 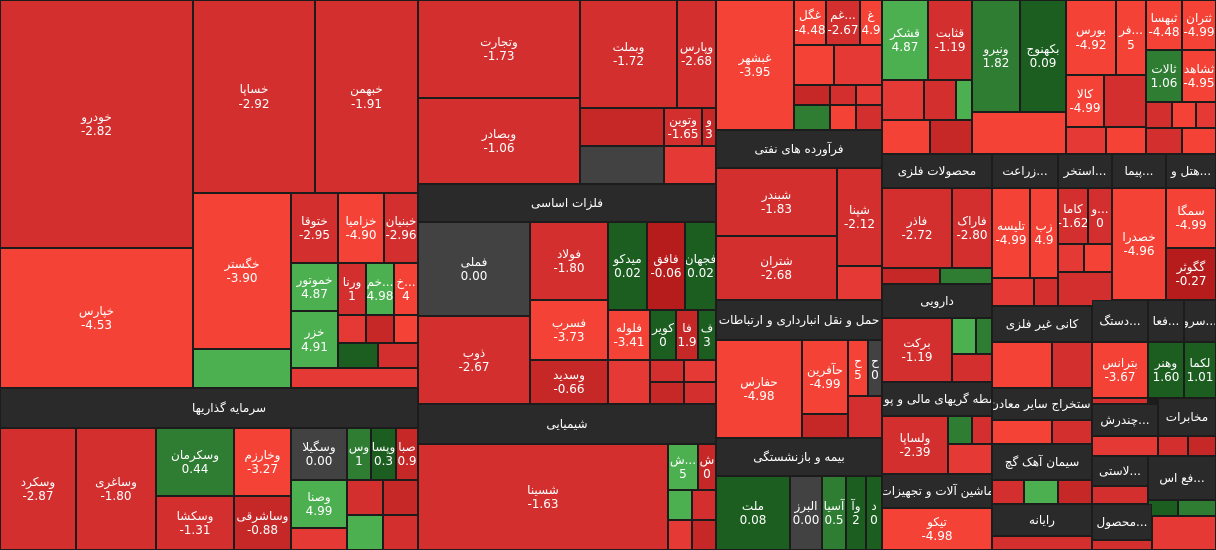 I want to click on tile-vsadid: وسدید -0.66, so click(x=569, y=382).